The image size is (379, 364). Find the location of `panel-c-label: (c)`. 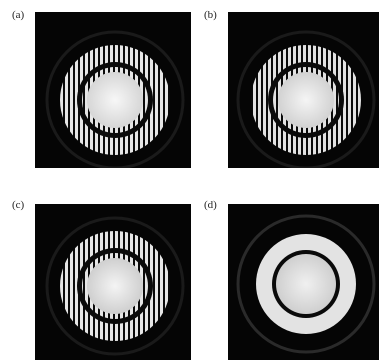

panel-c-label: (c) is located at coordinates (18, 205).